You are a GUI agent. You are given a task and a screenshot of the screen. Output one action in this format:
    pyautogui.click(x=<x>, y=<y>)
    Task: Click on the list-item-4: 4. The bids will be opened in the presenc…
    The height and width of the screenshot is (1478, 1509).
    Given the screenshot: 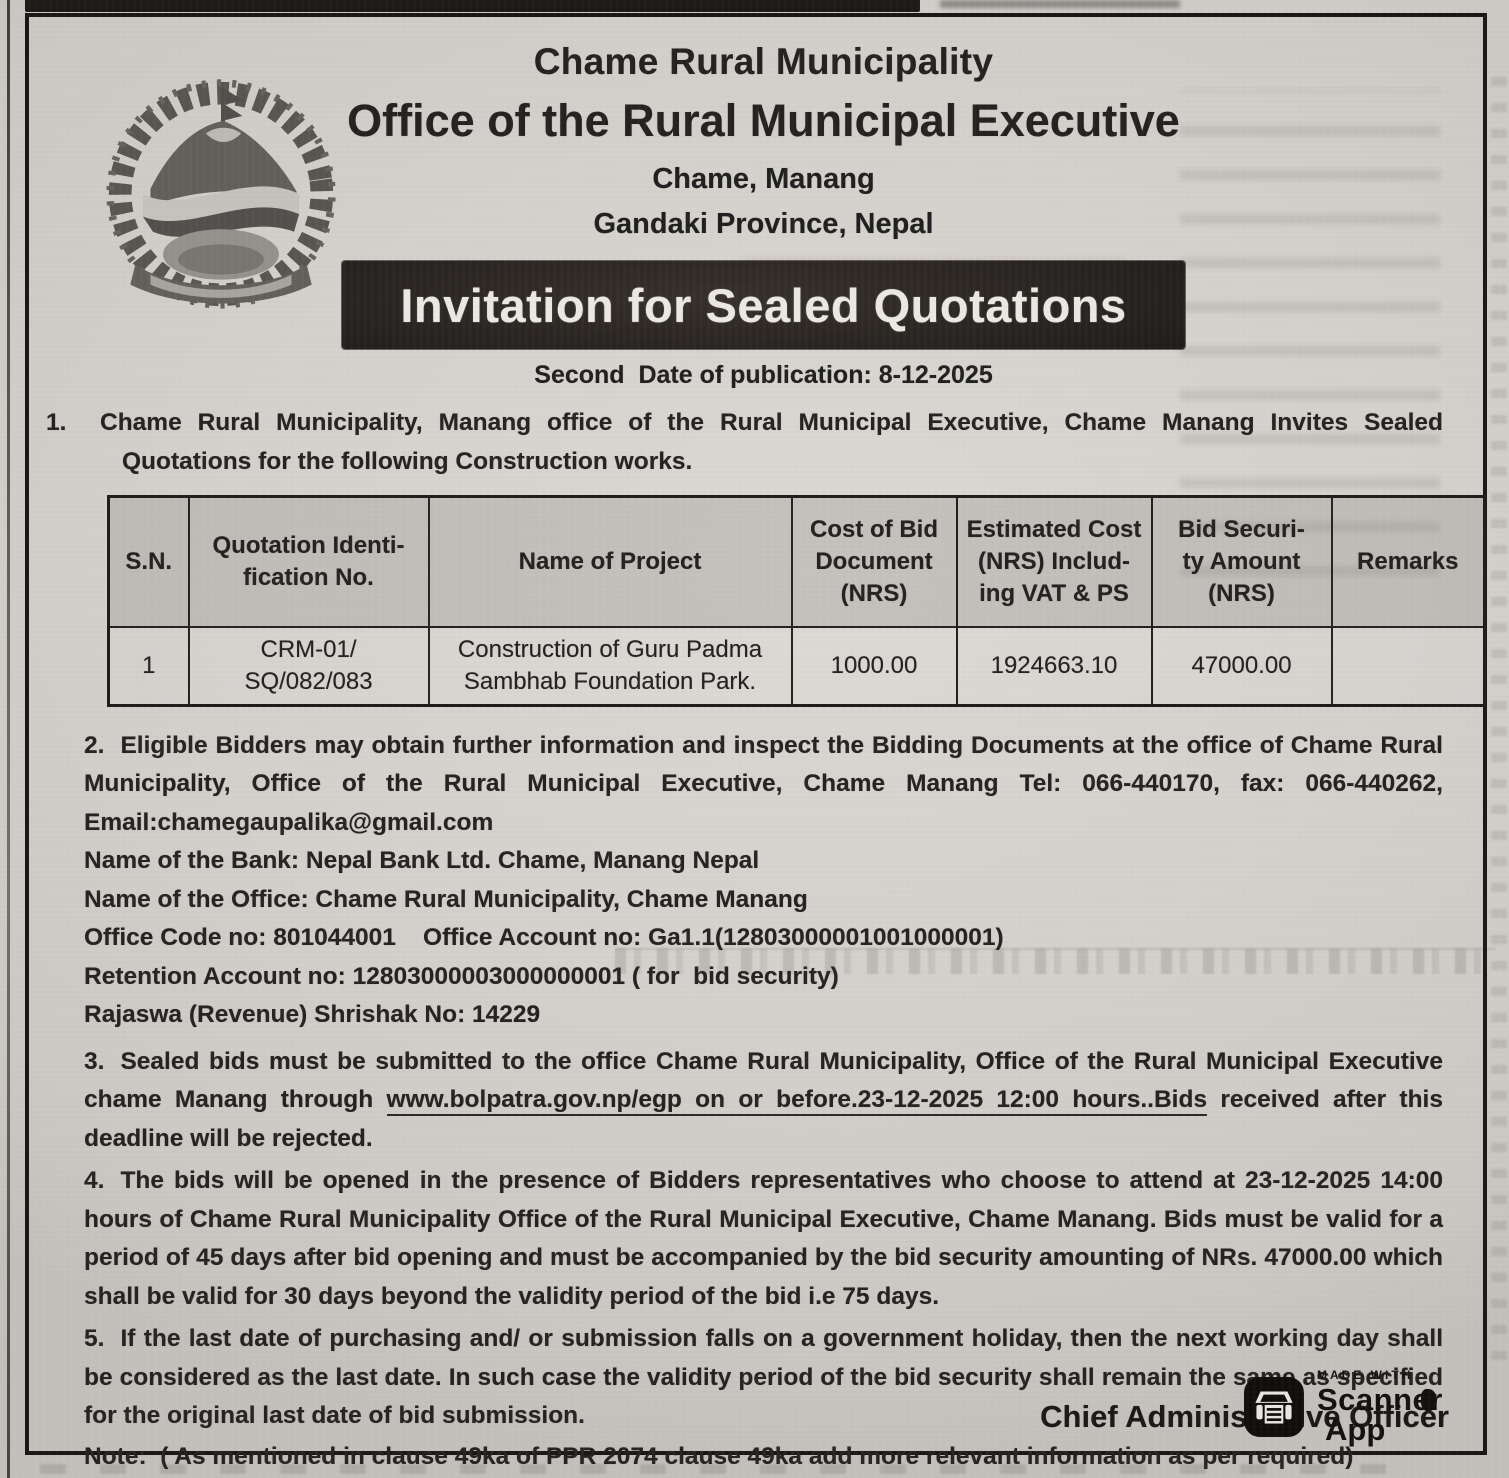 What is the action you would take?
    pyautogui.click(x=763, y=1239)
    